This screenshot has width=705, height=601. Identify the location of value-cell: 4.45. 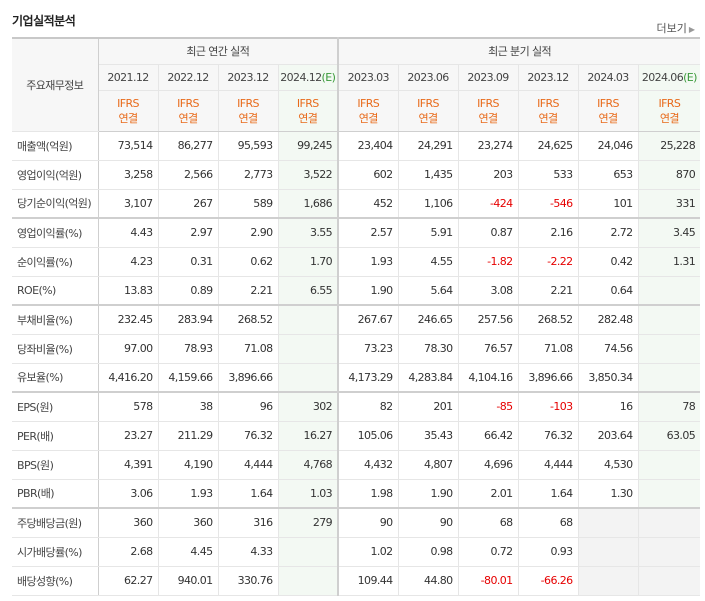
(188, 552).